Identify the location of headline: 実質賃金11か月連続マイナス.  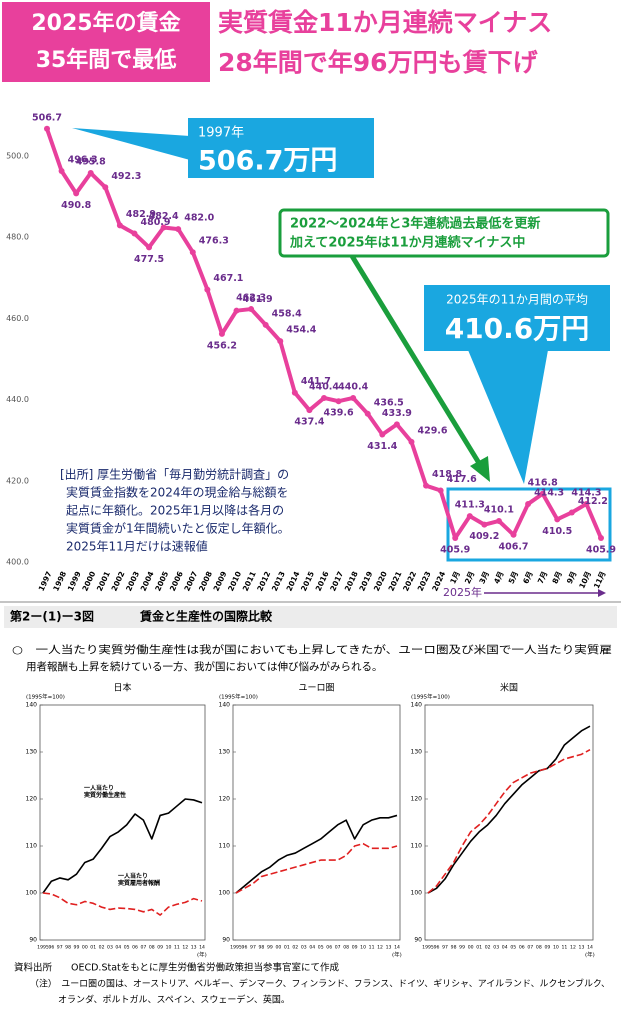
(385, 22).